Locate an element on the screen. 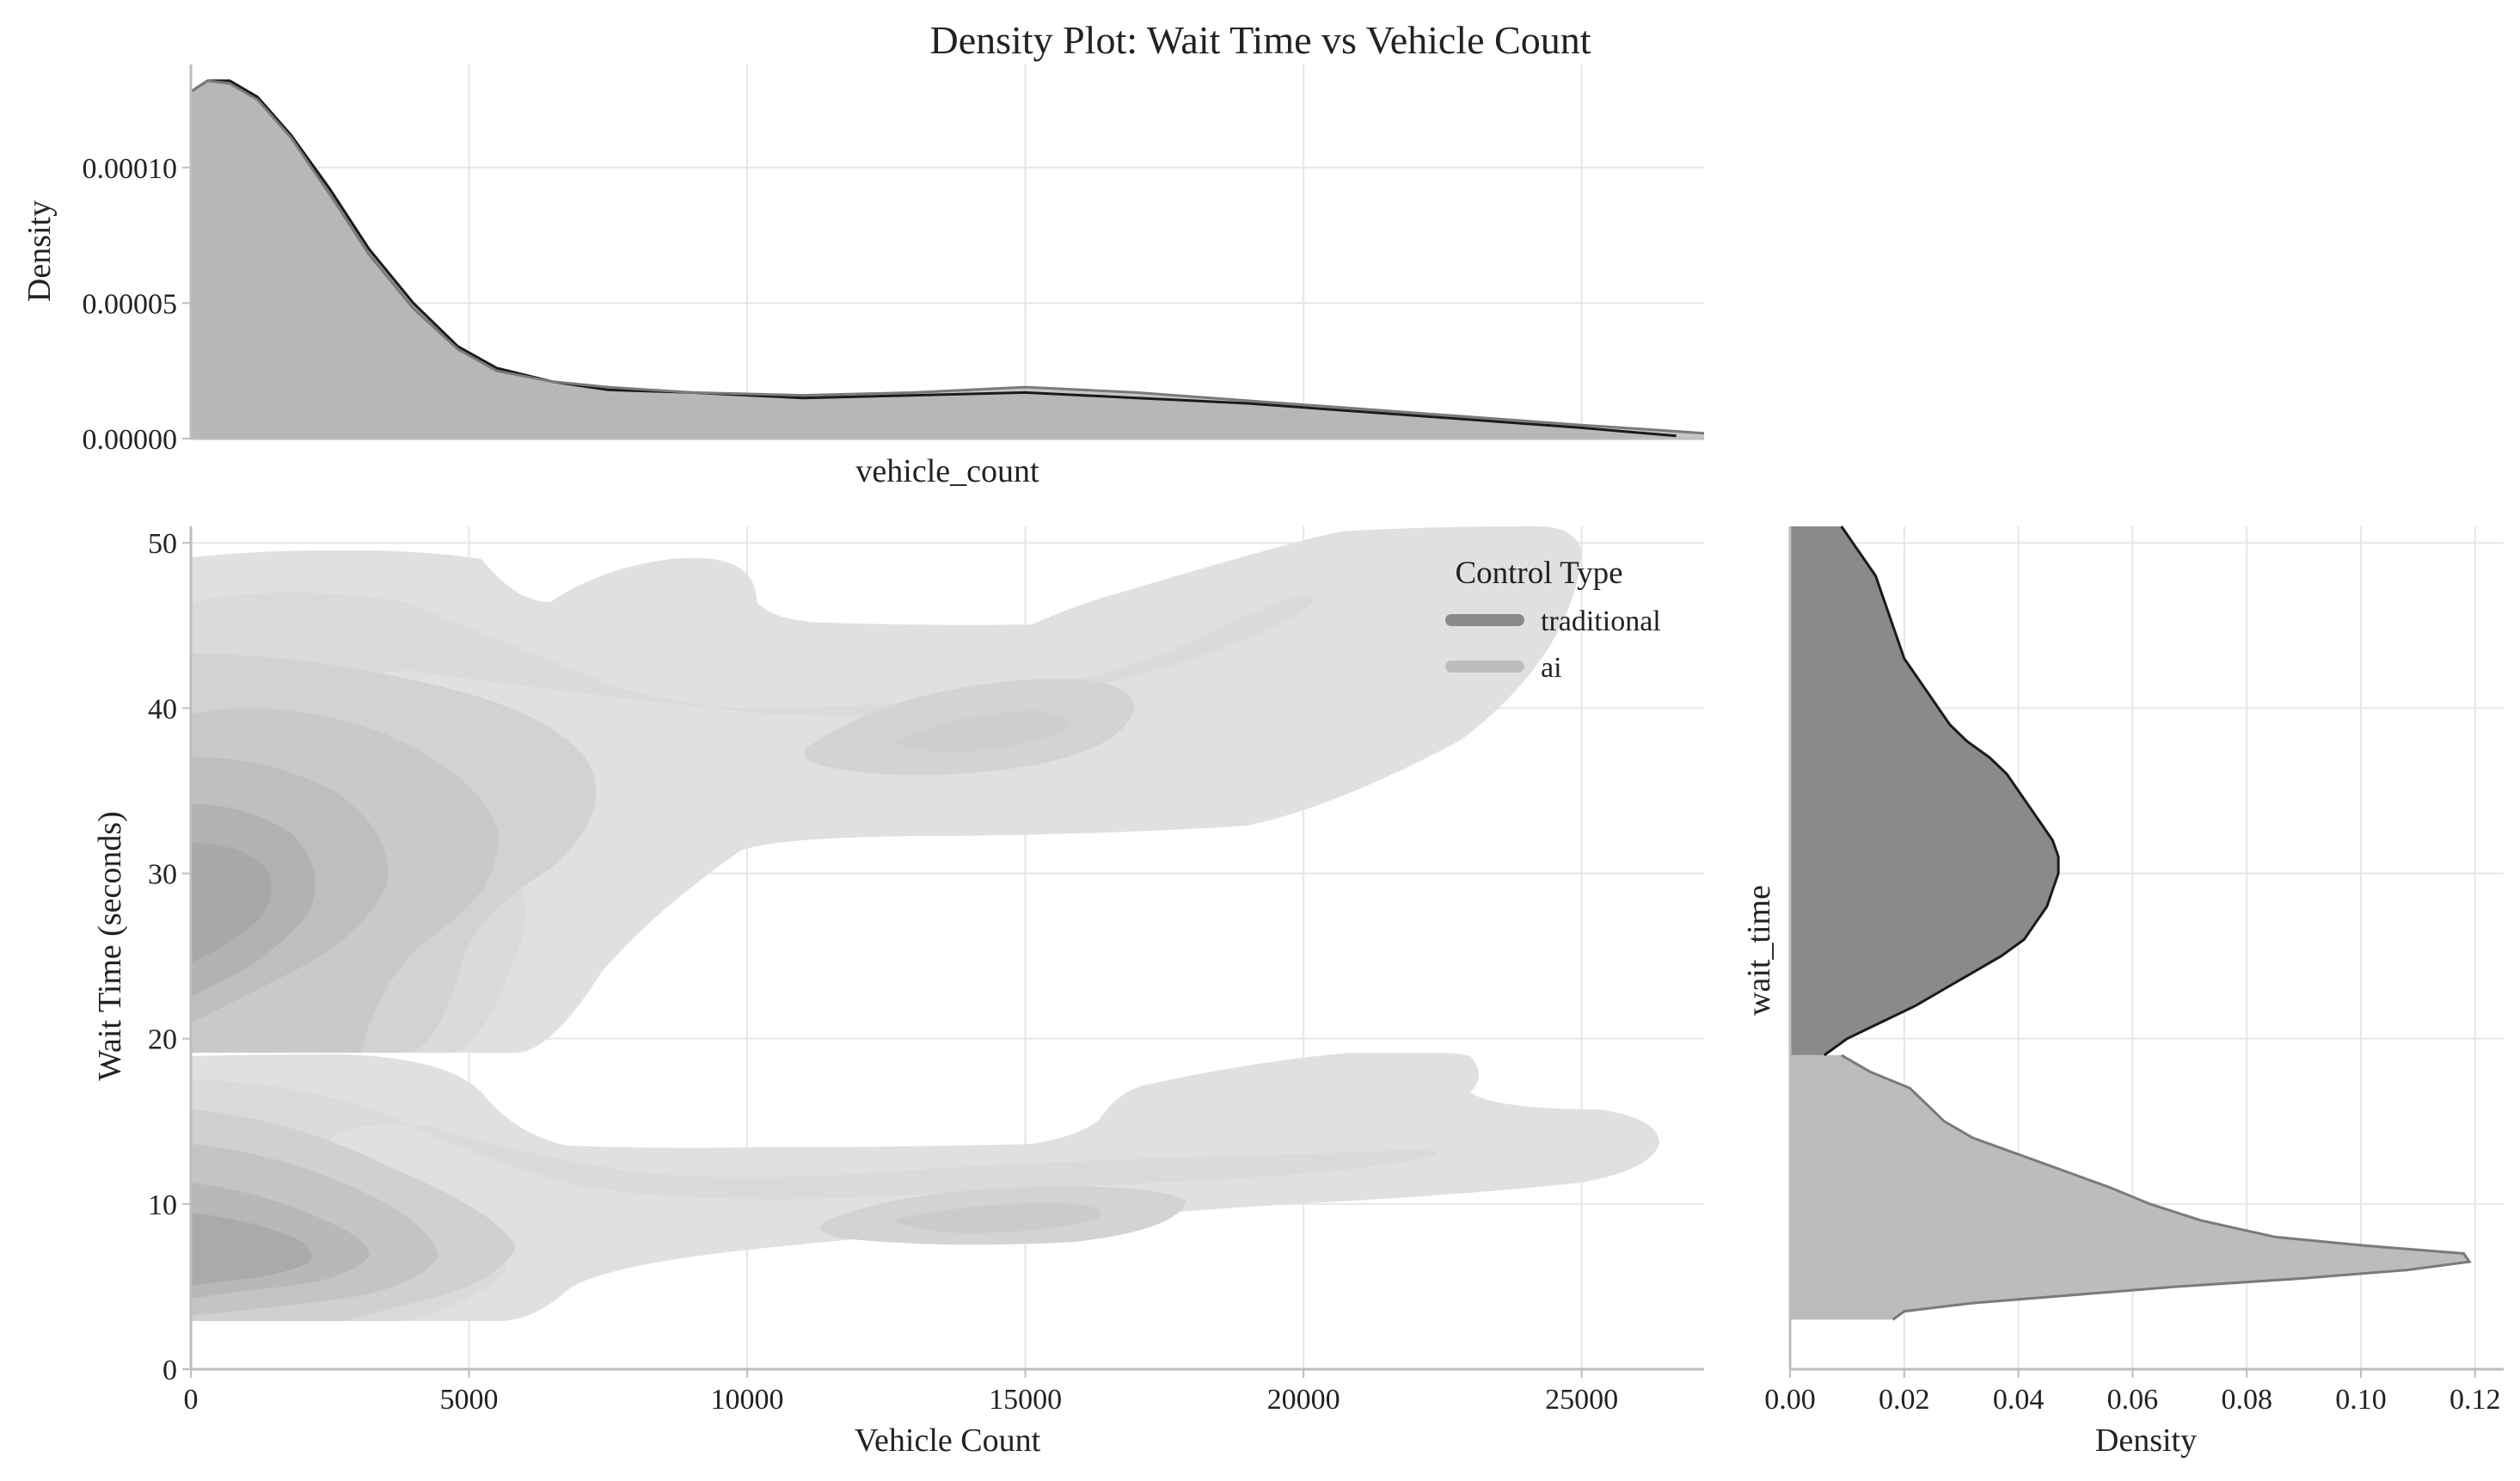 Image resolution: width=2520 pixels, height=1481 pixels. top-density-areas is located at coordinates (947, 259).